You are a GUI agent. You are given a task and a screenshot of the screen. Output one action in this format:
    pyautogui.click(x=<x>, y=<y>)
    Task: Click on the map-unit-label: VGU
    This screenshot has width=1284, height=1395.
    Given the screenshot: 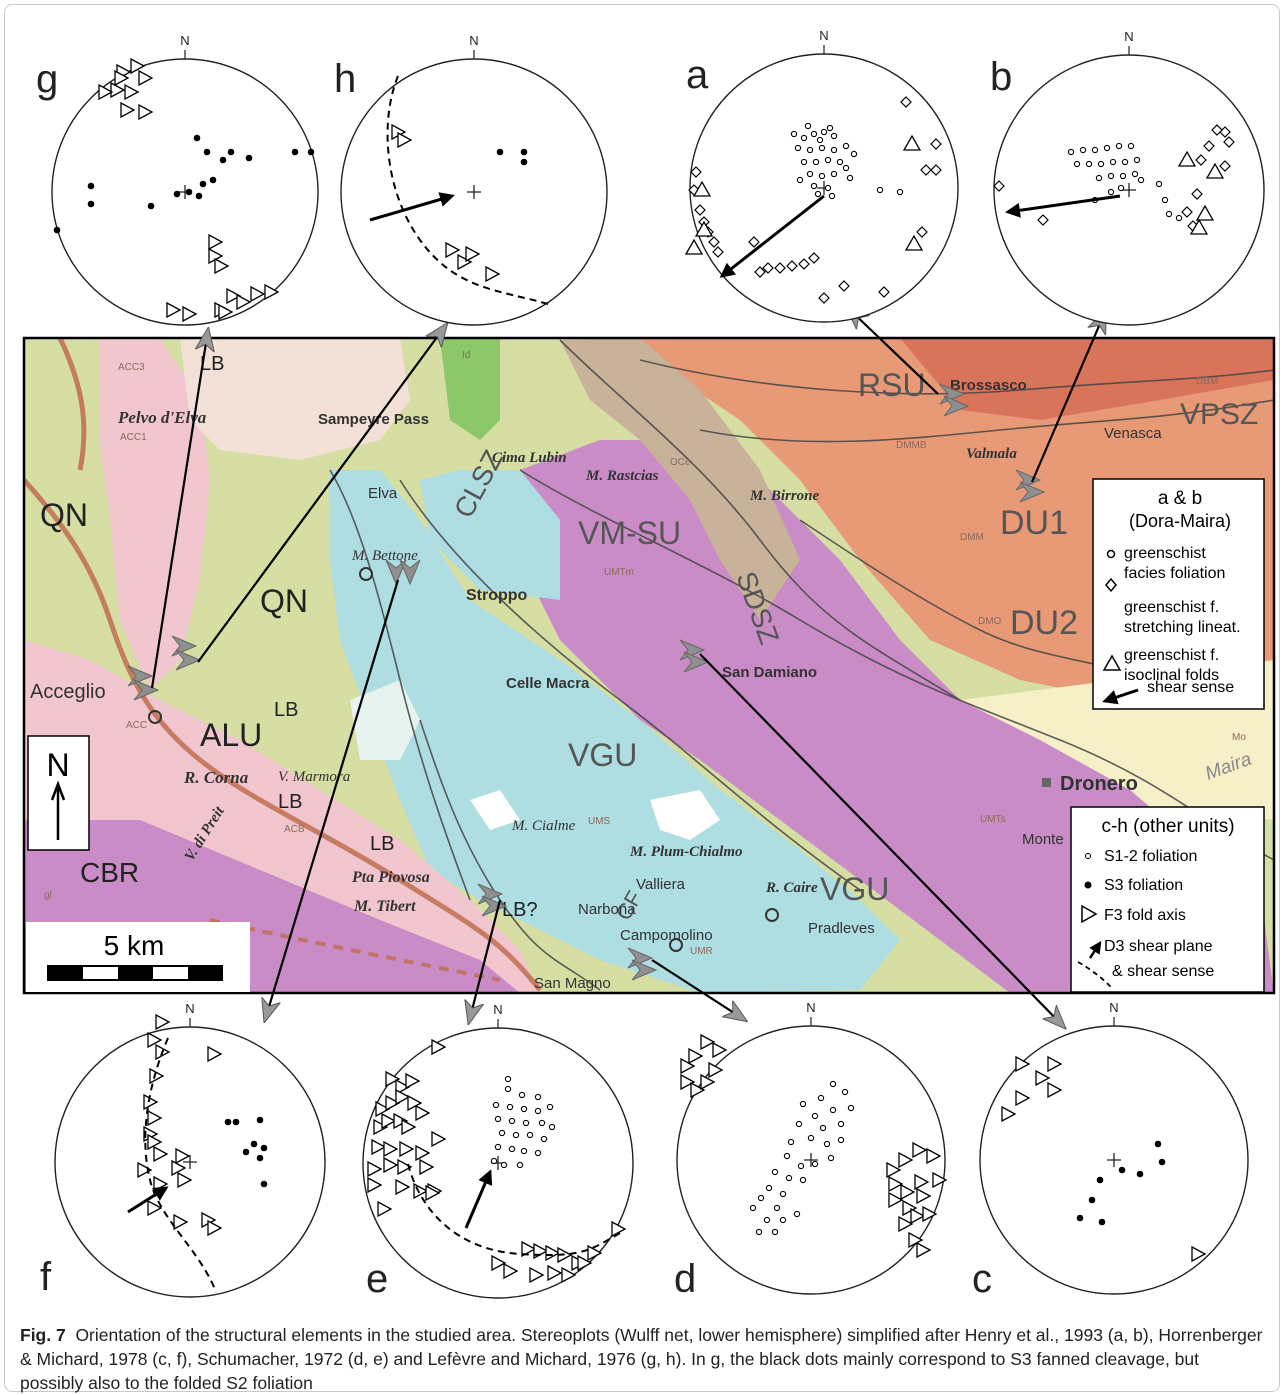 What is the action you would take?
    pyautogui.click(x=602, y=755)
    